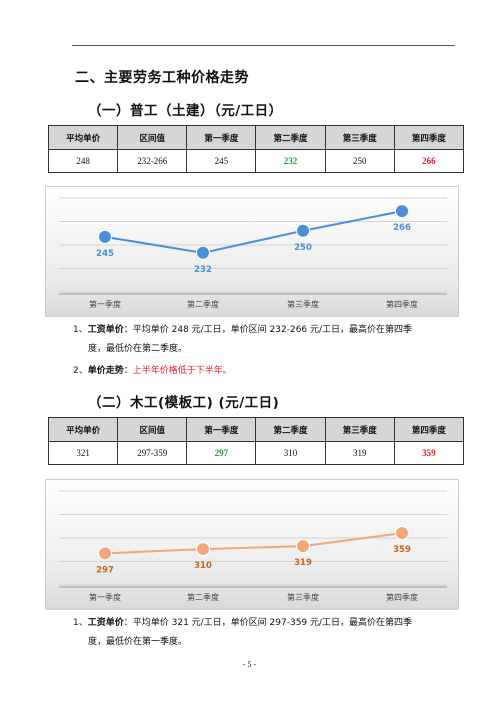  What do you see at coordinates (128, 371) in the screenshot?
I see `note-colon: ：` at bounding box center [128, 371].